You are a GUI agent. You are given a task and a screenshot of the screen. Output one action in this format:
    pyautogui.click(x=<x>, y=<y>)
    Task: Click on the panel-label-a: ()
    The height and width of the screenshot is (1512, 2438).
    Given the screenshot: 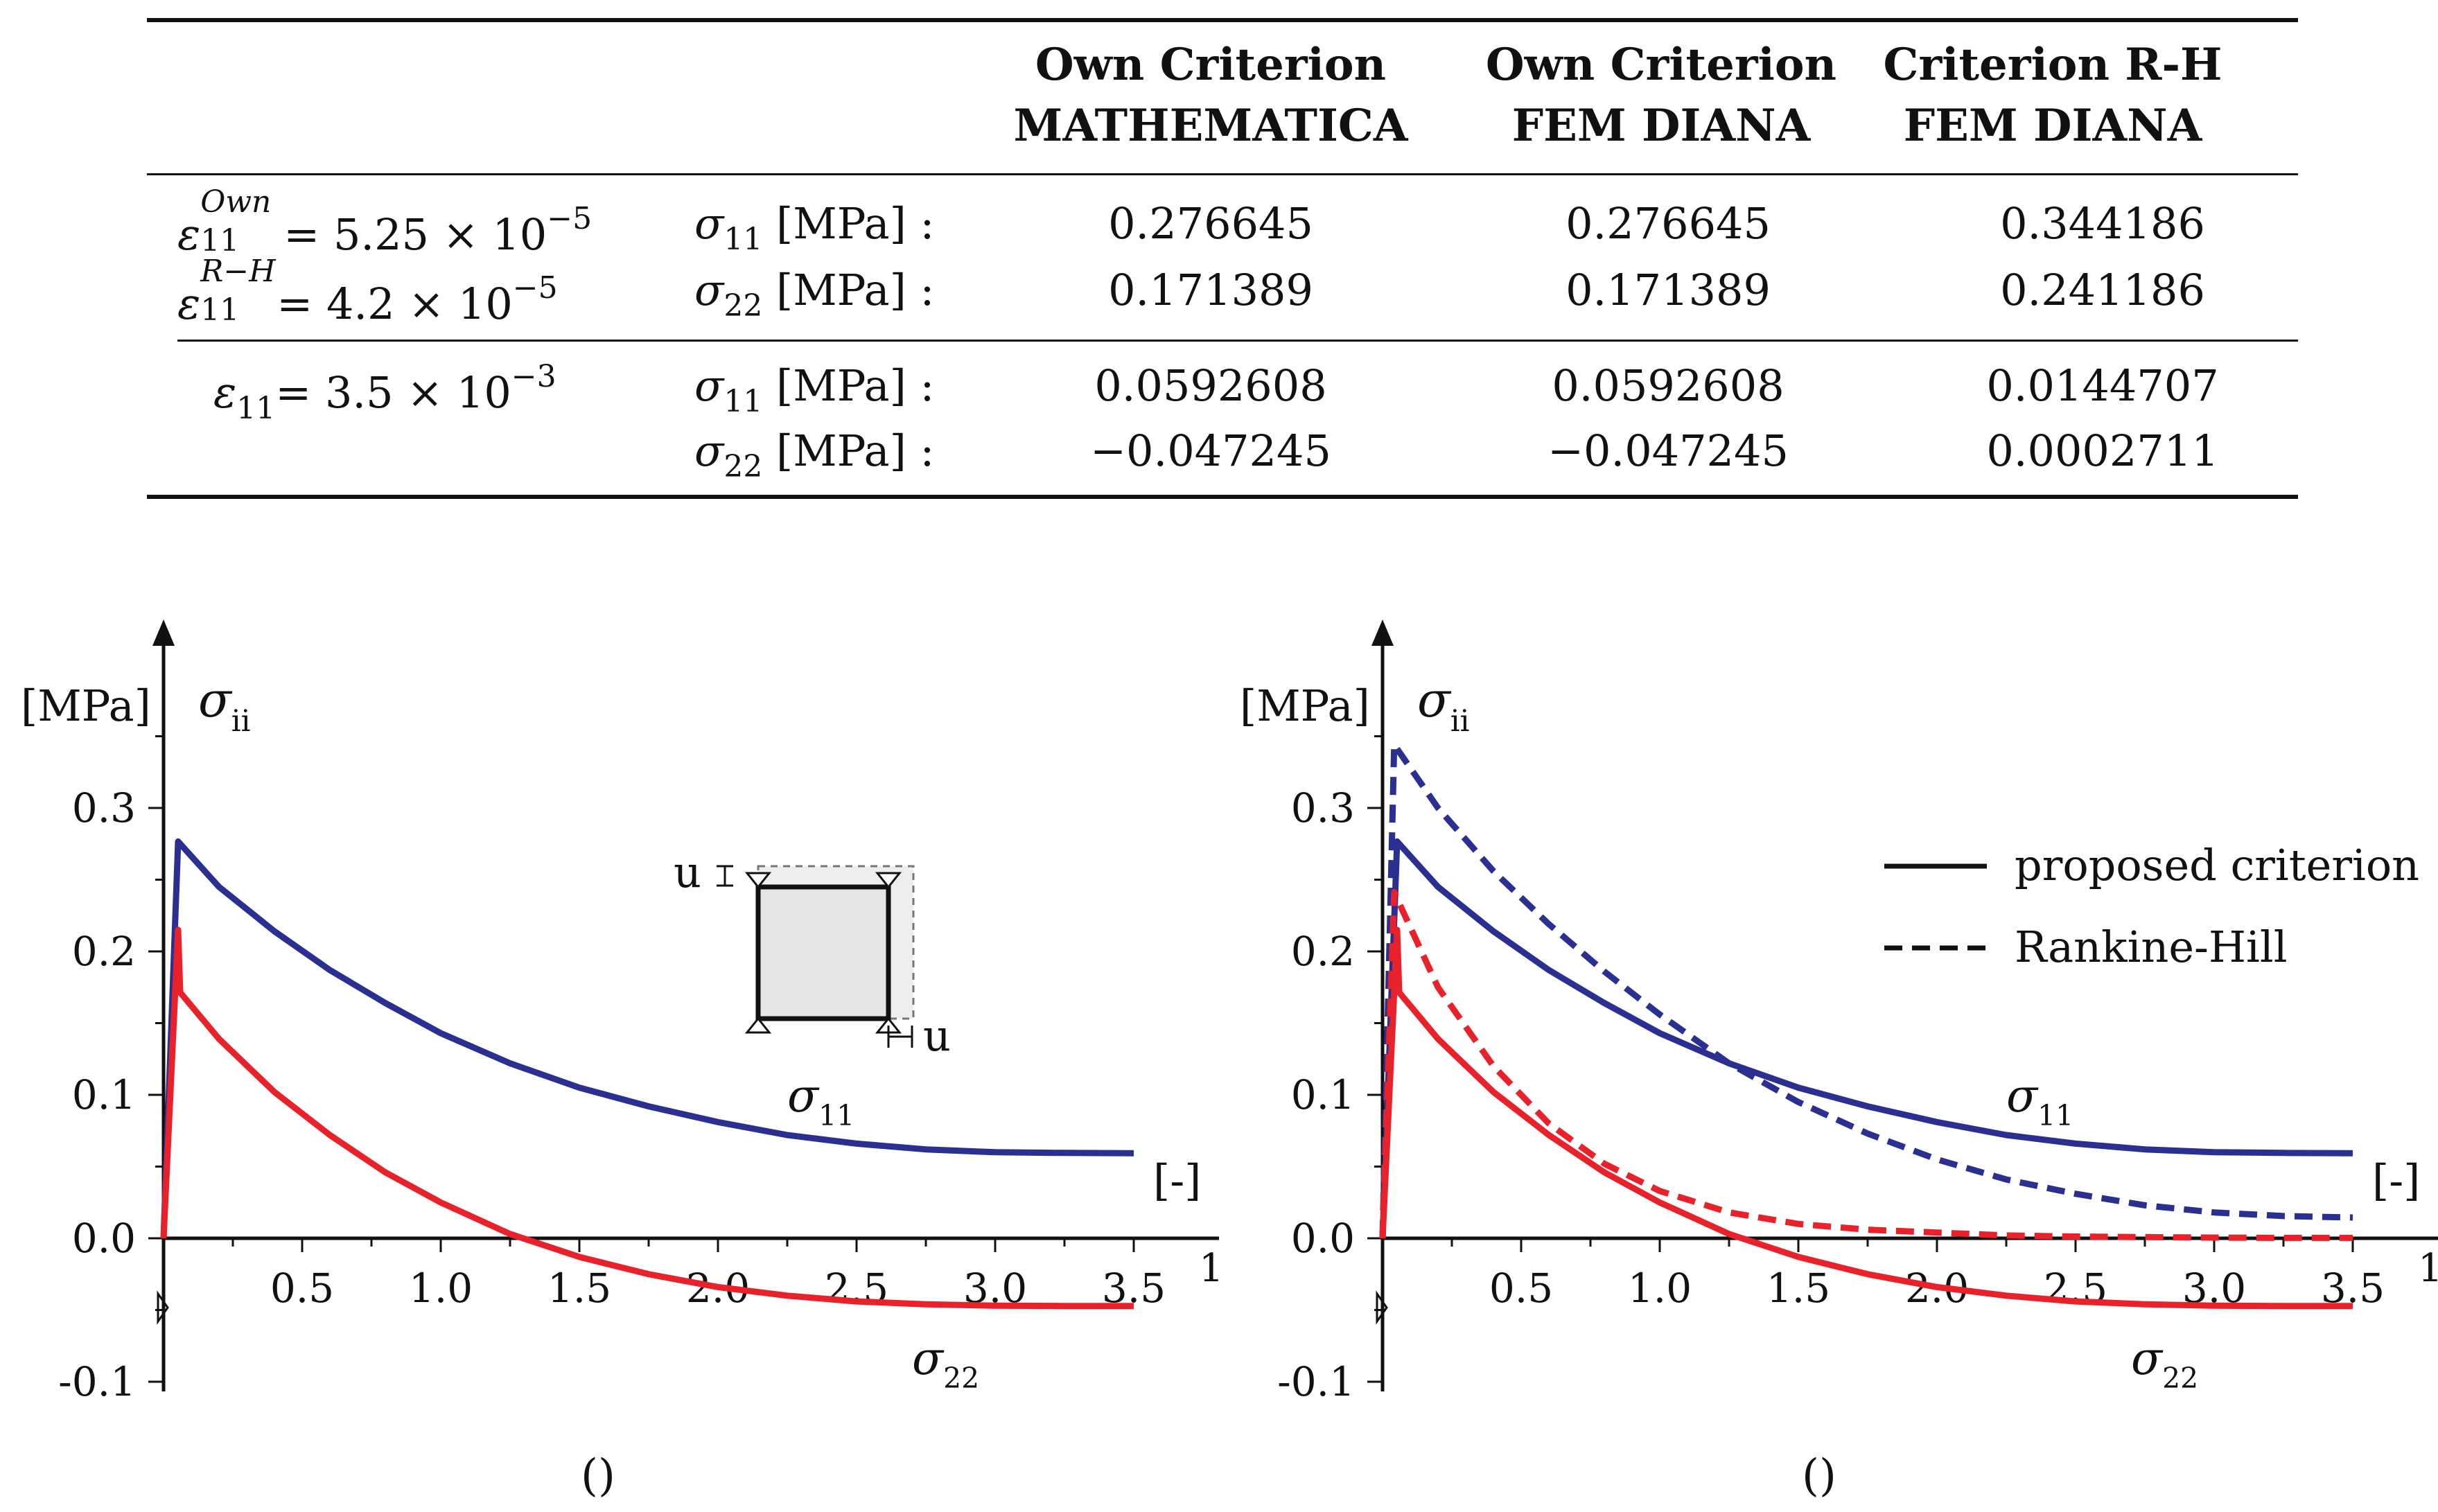 What is the action you would take?
    pyautogui.click(x=598, y=1476)
    